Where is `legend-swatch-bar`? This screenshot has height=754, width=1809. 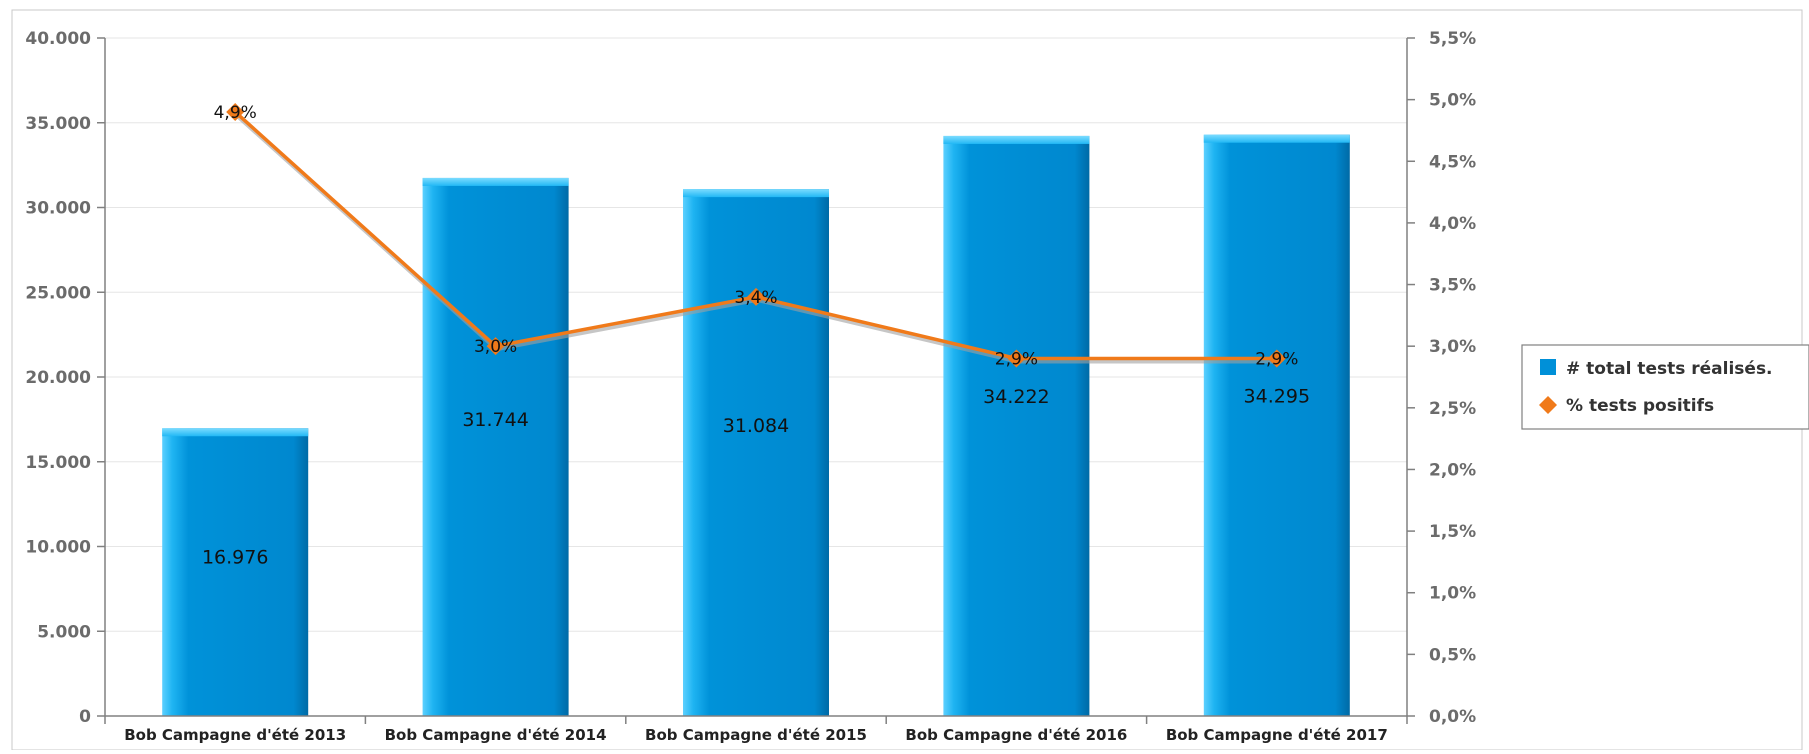
legend-swatch-bar is located at coordinates (1548, 367).